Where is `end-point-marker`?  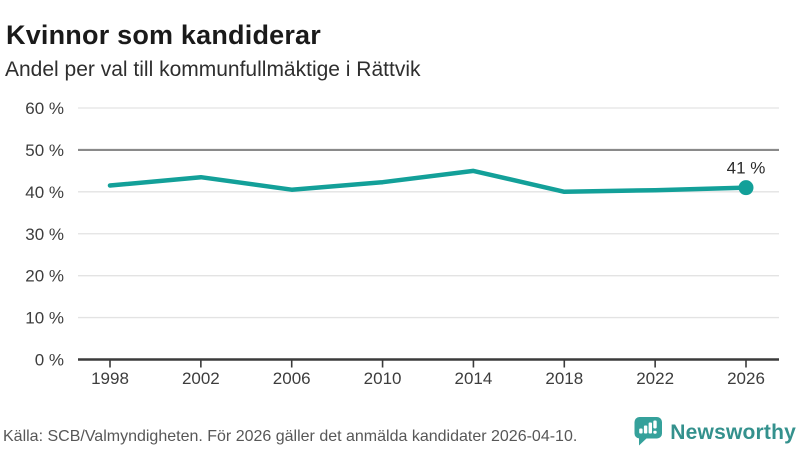
end-point-marker is located at coordinates (746, 188).